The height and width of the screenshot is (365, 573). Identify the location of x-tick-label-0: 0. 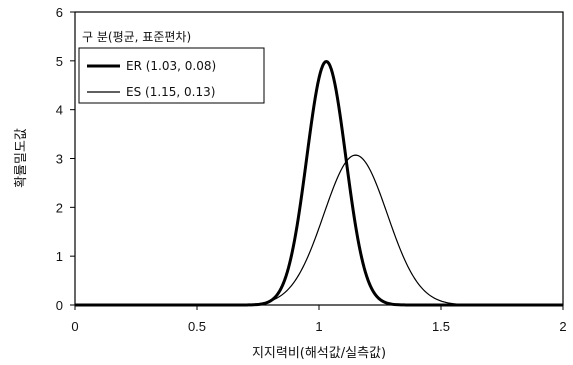
(74, 326).